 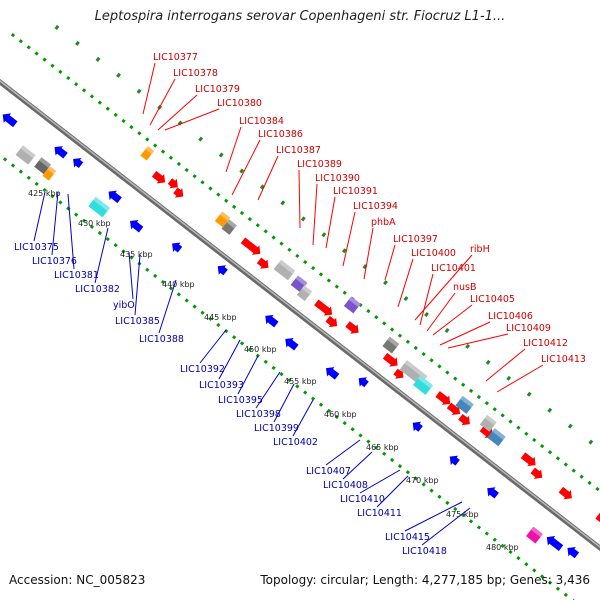 What do you see at coordinates (362, 499) in the screenshot?
I see `reverse-gene-label: LIC10410` at bounding box center [362, 499].